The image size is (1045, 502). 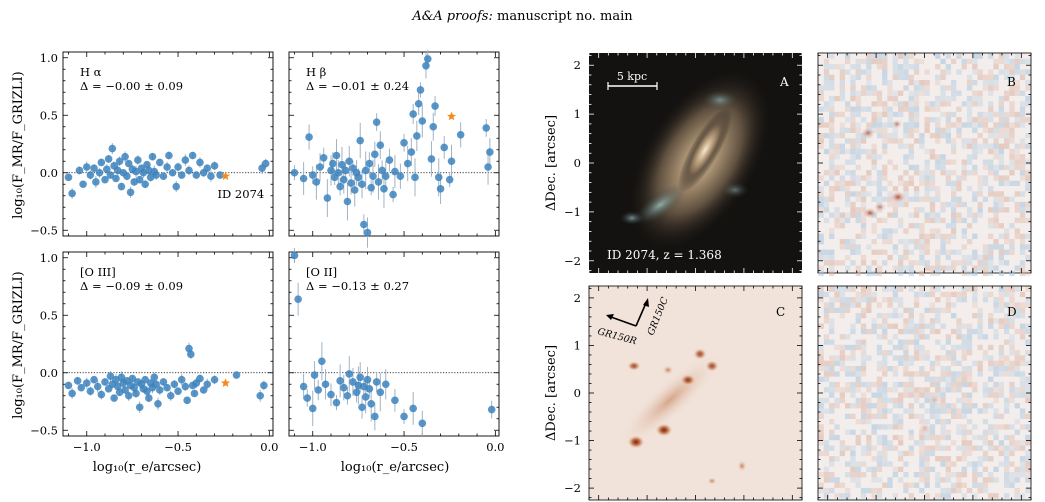 I want to click on delta-label: Δ = −0.13 ± 0.27, so click(x=357, y=286).